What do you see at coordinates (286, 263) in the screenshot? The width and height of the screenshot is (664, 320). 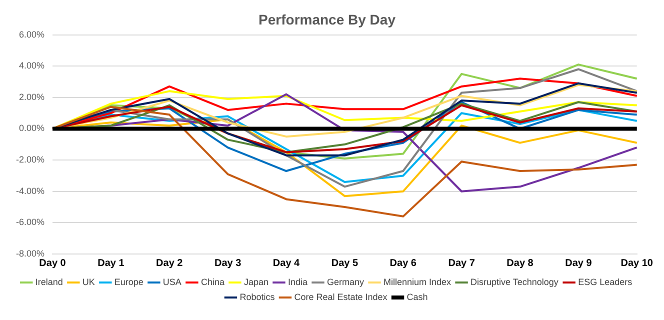 I see `x-tick-label: Day 4` at bounding box center [286, 263].